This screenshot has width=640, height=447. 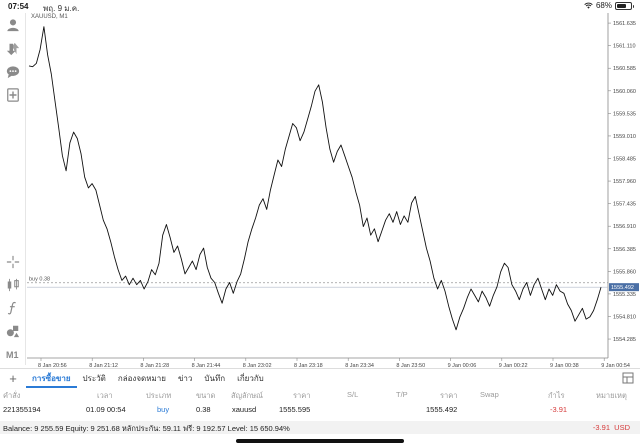 What do you see at coordinates (624, 317) in the screenshot?
I see `y-tick-label: 1554.810` at bounding box center [624, 317].